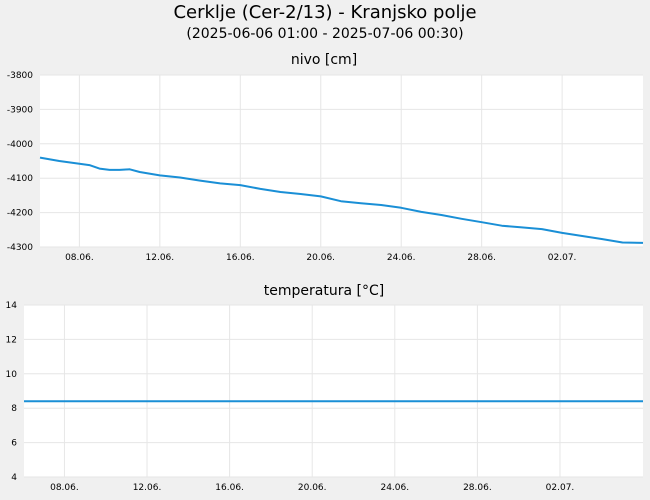 The height and width of the screenshot is (500, 650). Describe the element at coordinates (14, 478) in the screenshot. I see `y-tick-label: 4` at that location.